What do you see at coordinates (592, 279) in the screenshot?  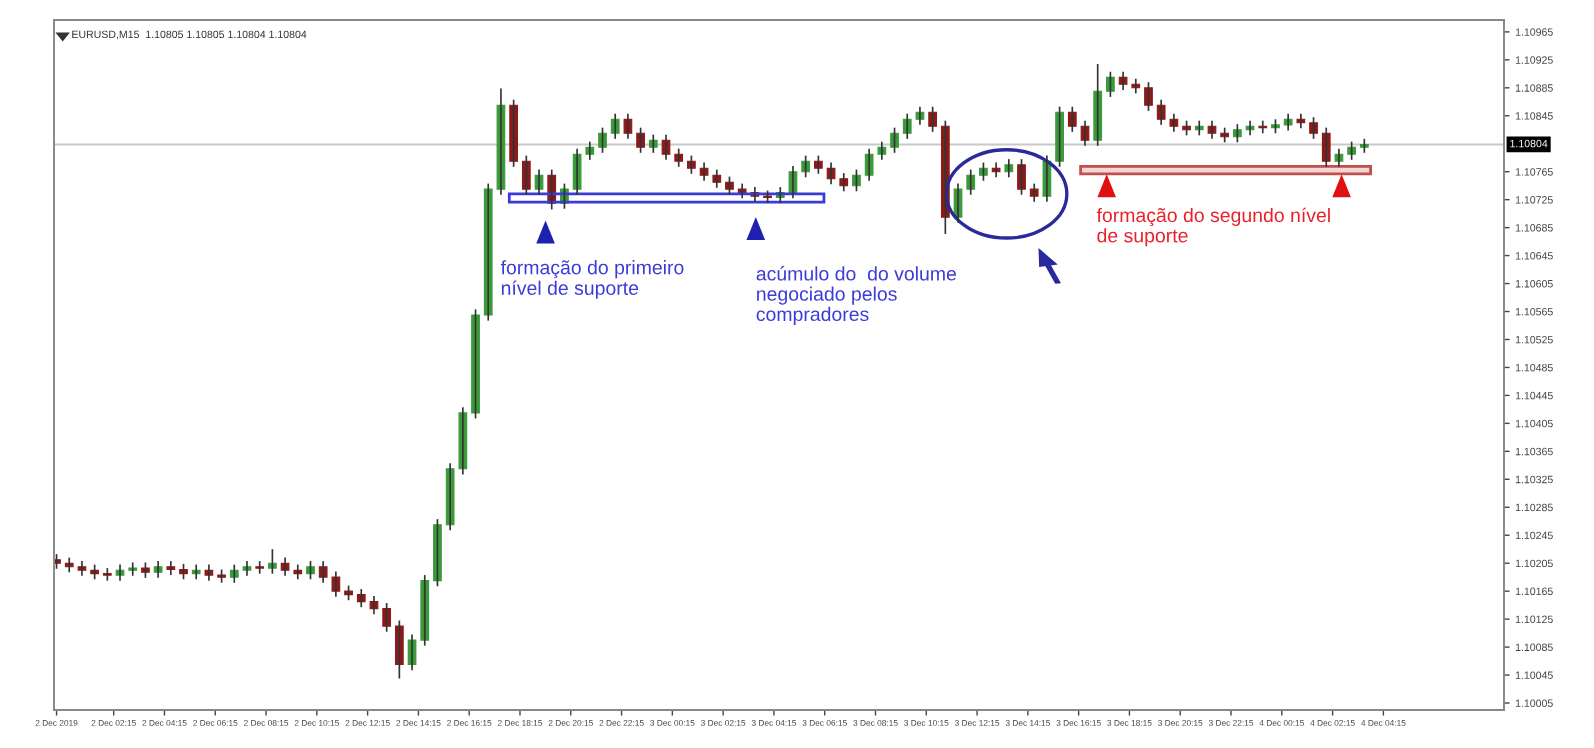 I see `annotation: formação do primeiro nível de suporte` at bounding box center [592, 279].